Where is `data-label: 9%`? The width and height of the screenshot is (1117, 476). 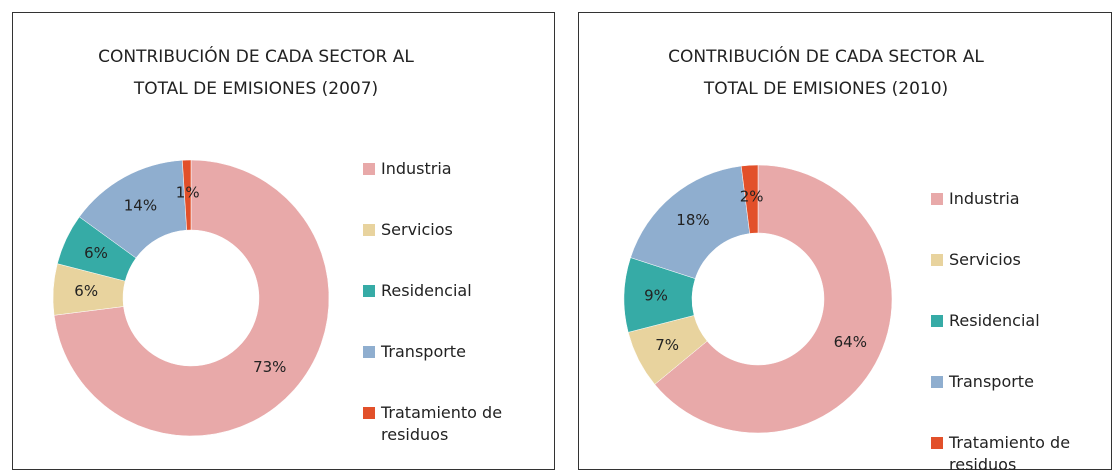
data-label: 9% is located at coordinates (656, 295).